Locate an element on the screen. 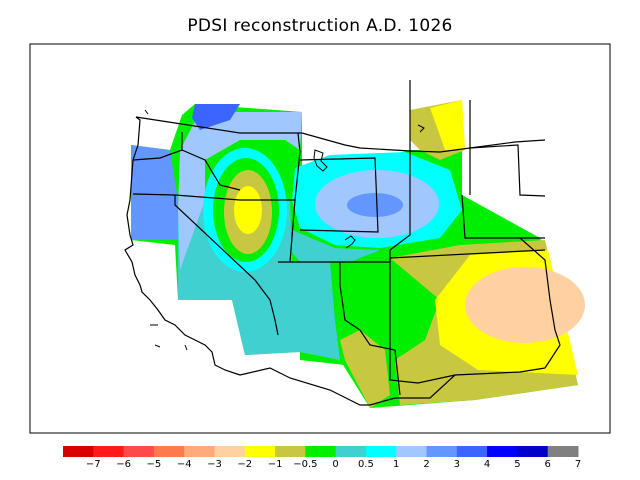  legend-label: 5 is located at coordinates (517, 464).